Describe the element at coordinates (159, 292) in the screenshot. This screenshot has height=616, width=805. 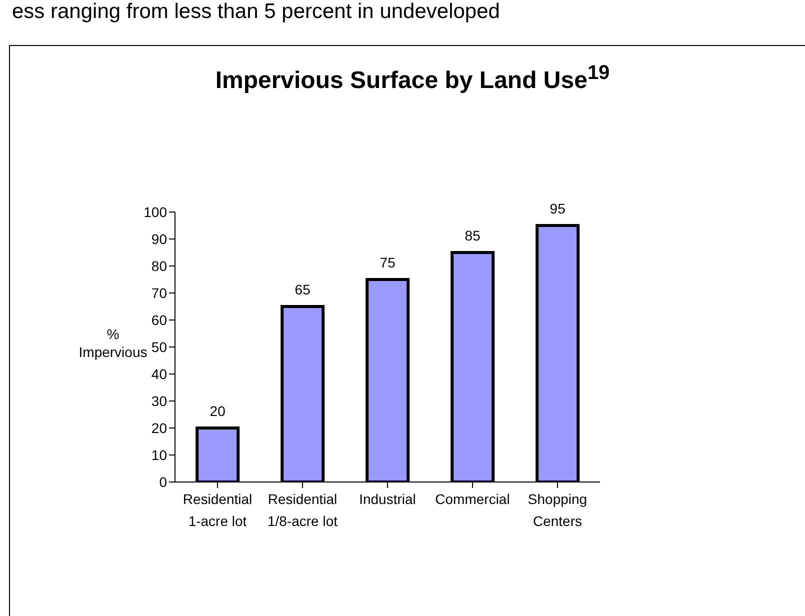
I see `y-tick-label: 70` at that location.